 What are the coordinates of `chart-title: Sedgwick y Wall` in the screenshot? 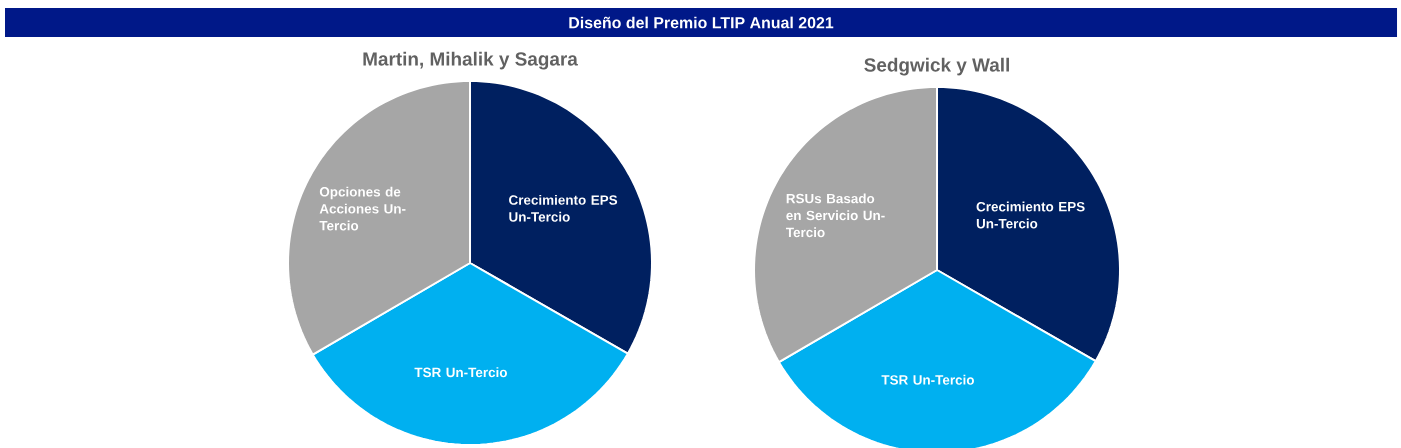 It's located at (936, 66).